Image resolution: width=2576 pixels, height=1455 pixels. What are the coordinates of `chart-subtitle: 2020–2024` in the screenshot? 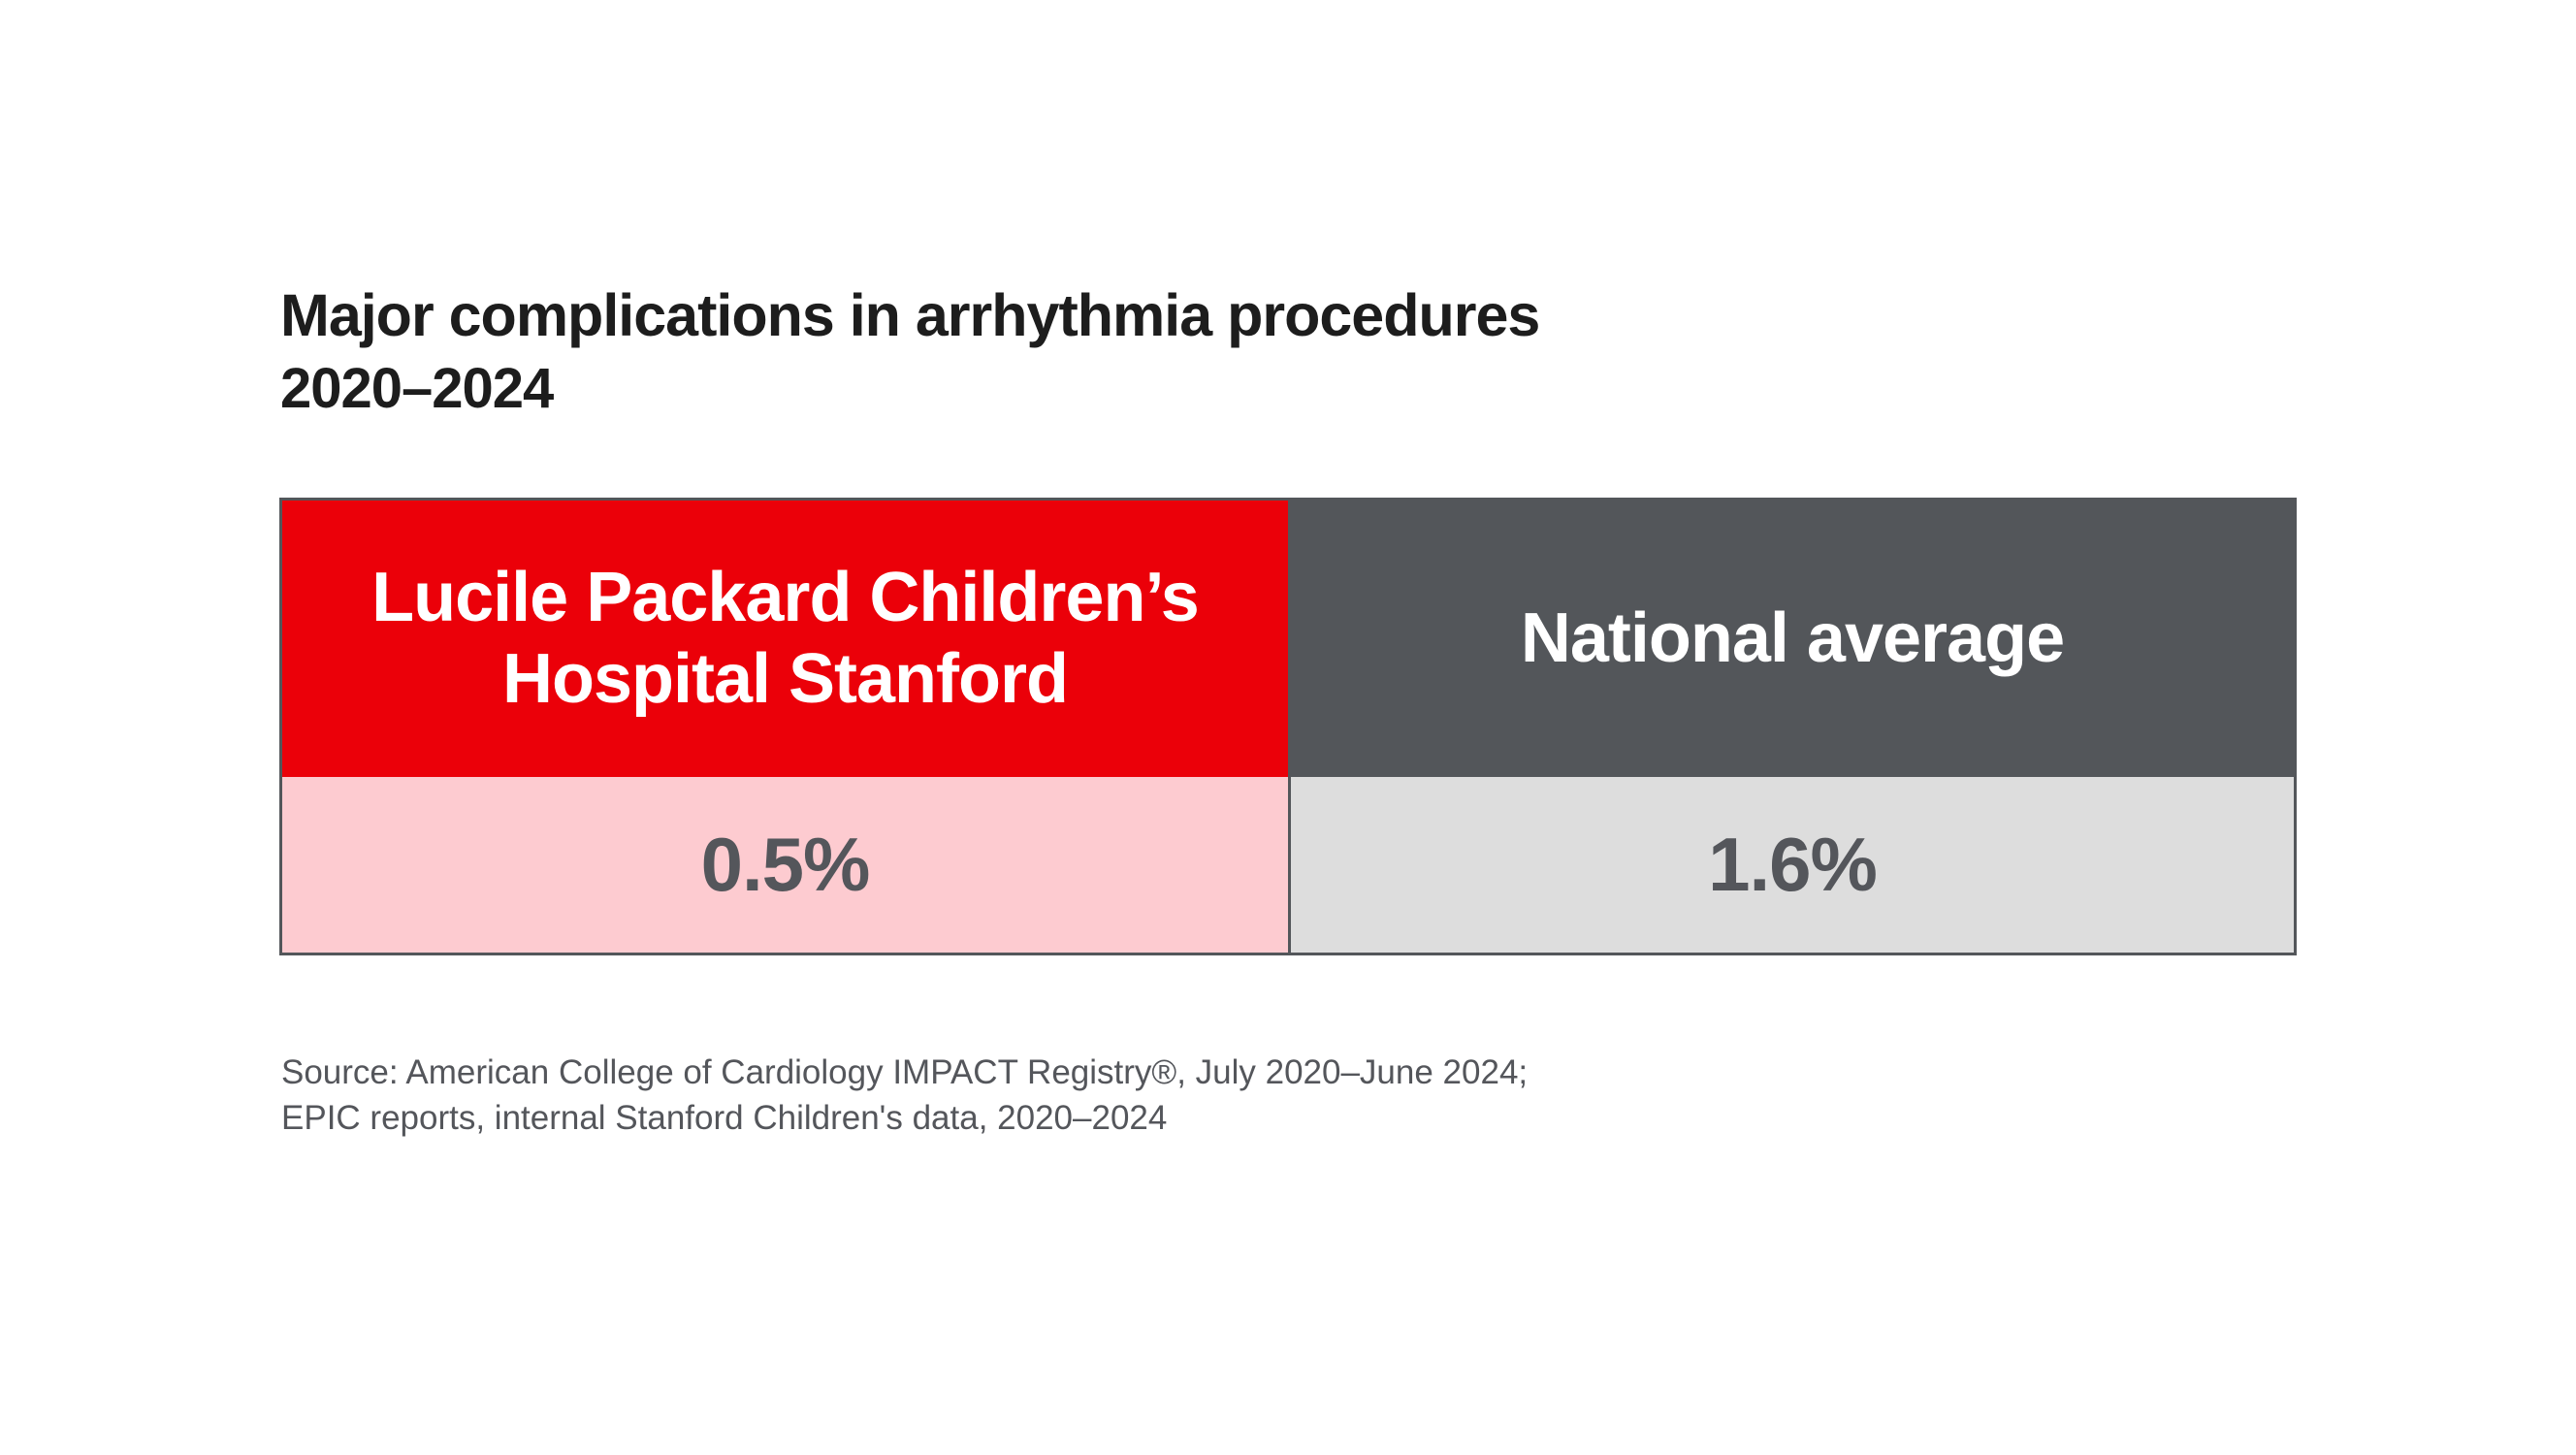 It's located at (417, 388).